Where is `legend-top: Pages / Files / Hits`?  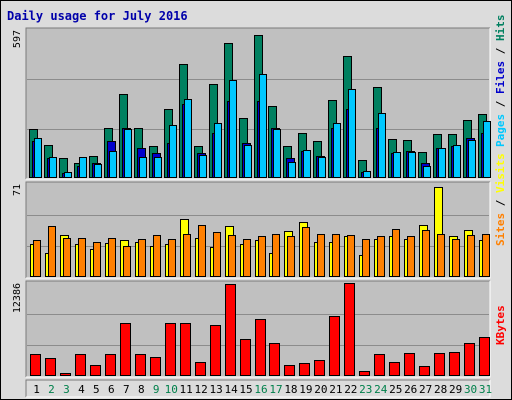
legend-top: Pages / Files / Hits is located at coordinates (500, 81).